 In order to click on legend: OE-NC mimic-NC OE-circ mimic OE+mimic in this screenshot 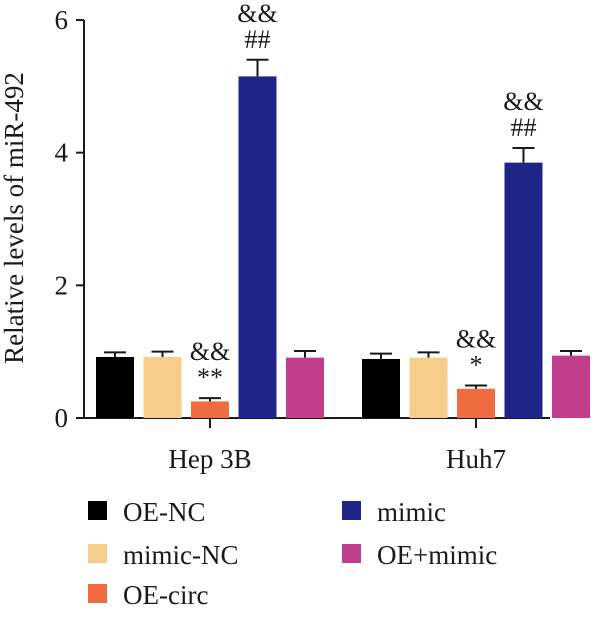, I will do `click(292, 553)`.